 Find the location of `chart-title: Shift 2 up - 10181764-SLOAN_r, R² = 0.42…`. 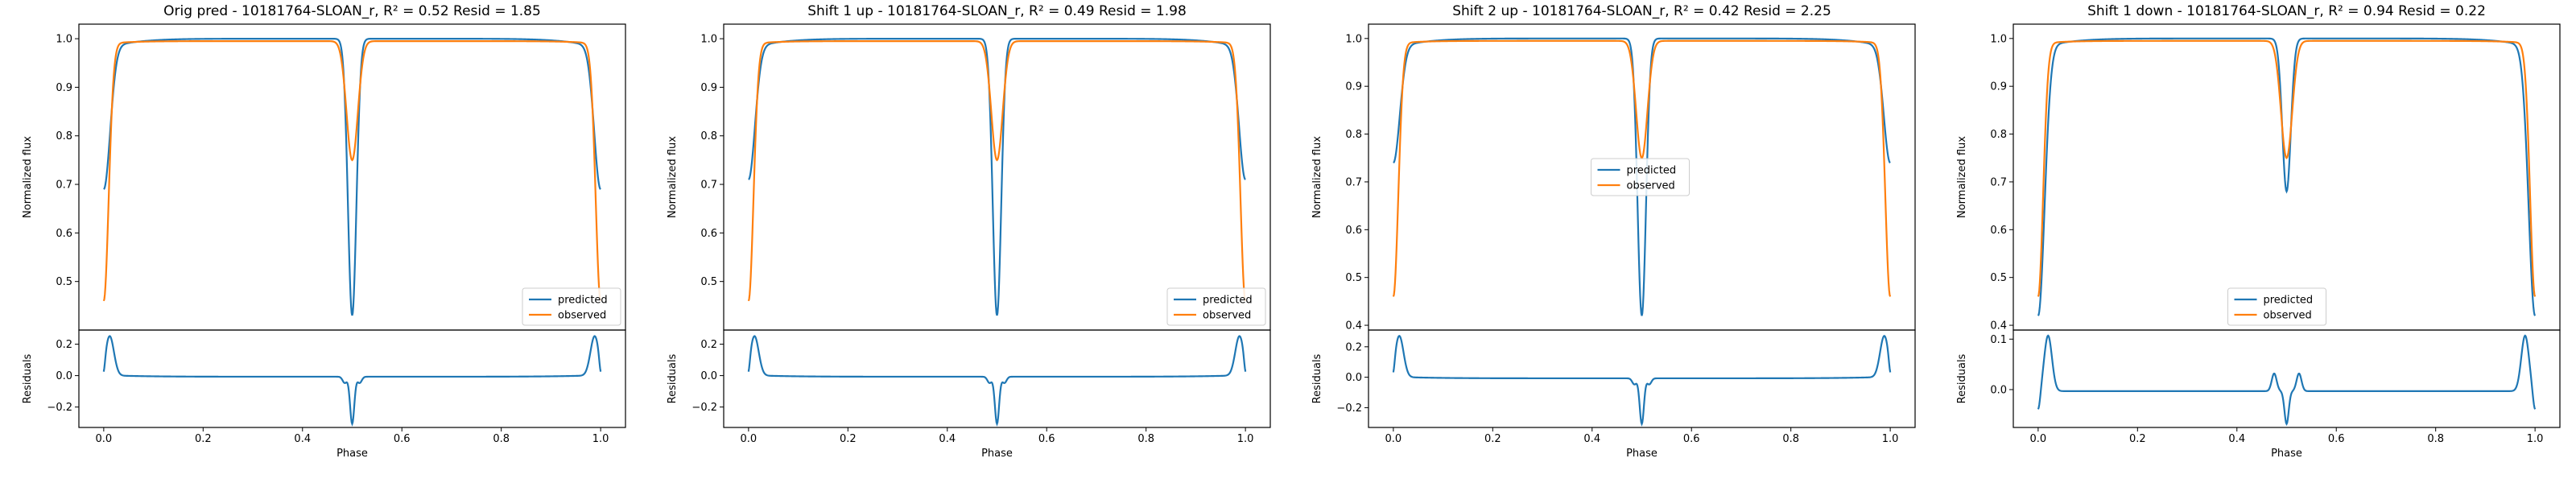

chart-title: Shift 2 up - 10181764-SLOAN_r, R² = 0.42… is located at coordinates (1641, 11).